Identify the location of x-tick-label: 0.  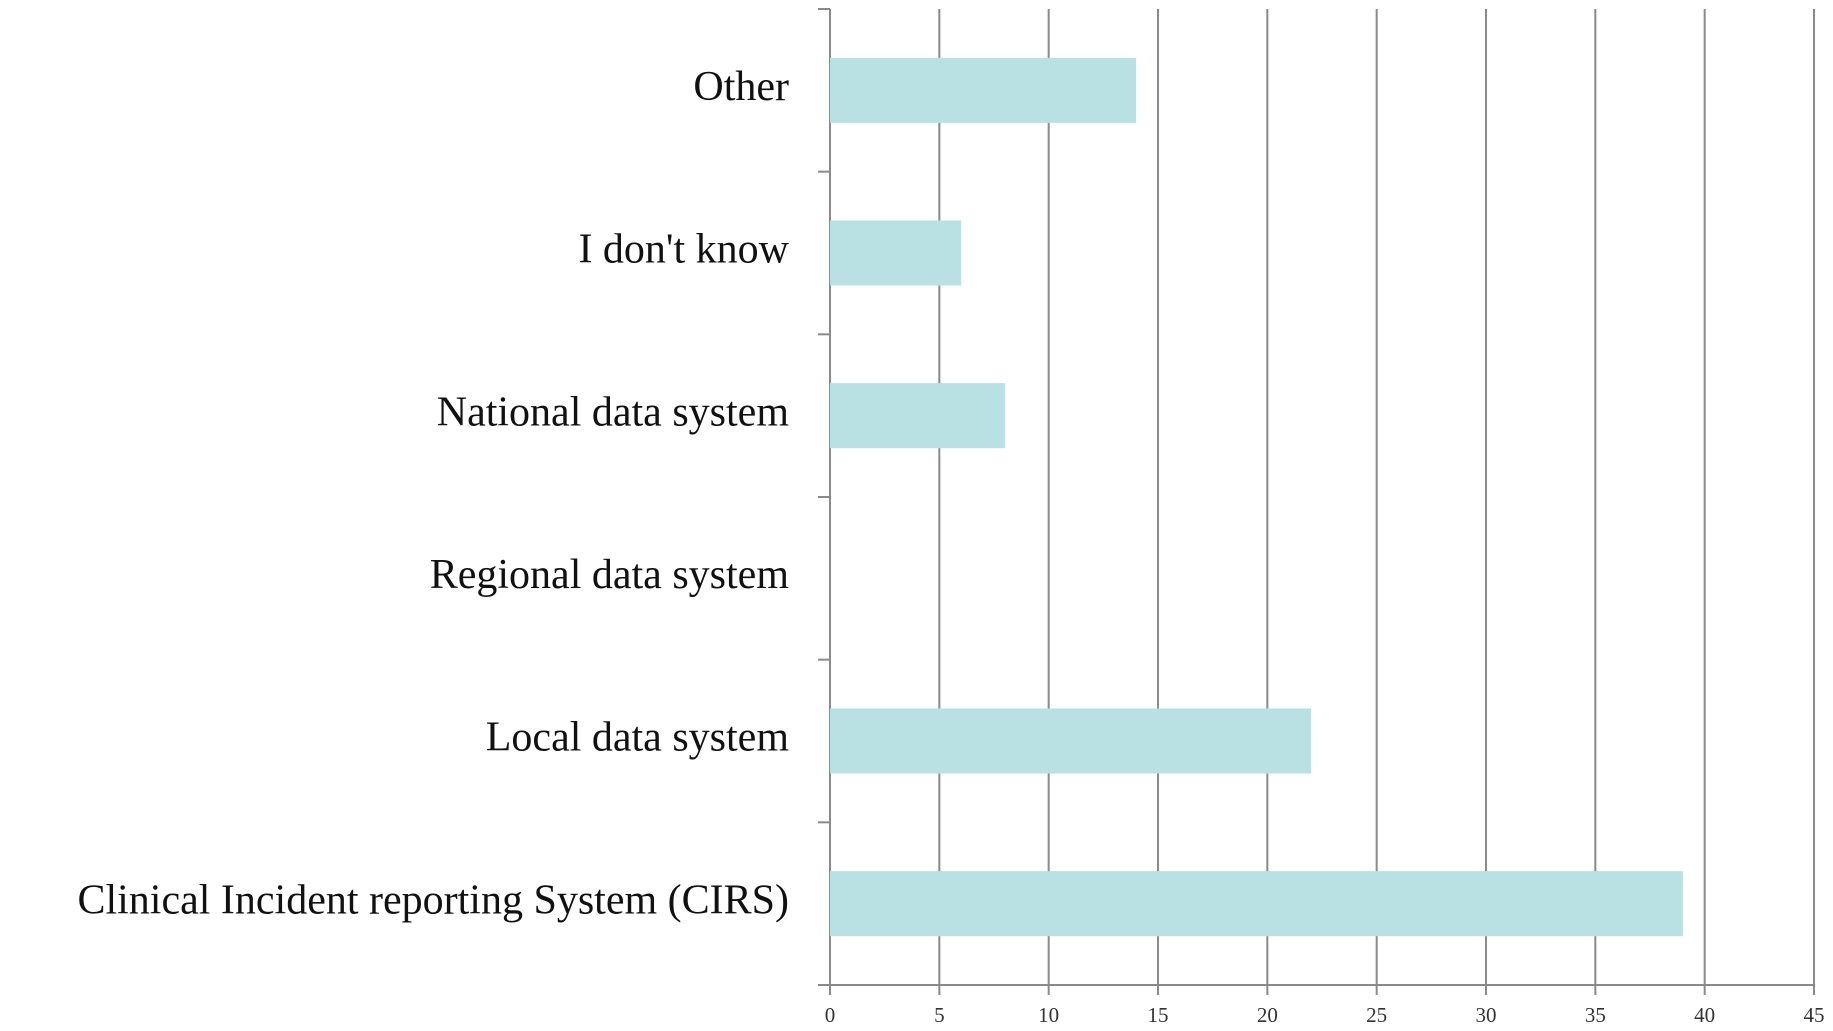
(830, 1015).